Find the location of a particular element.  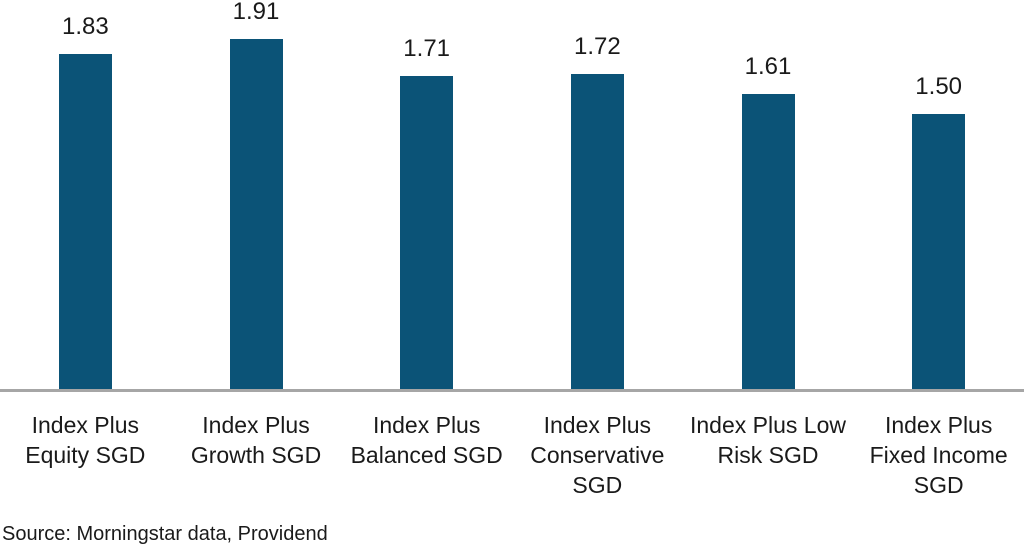

bar-value-label: 1.50 is located at coordinates (939, 86).